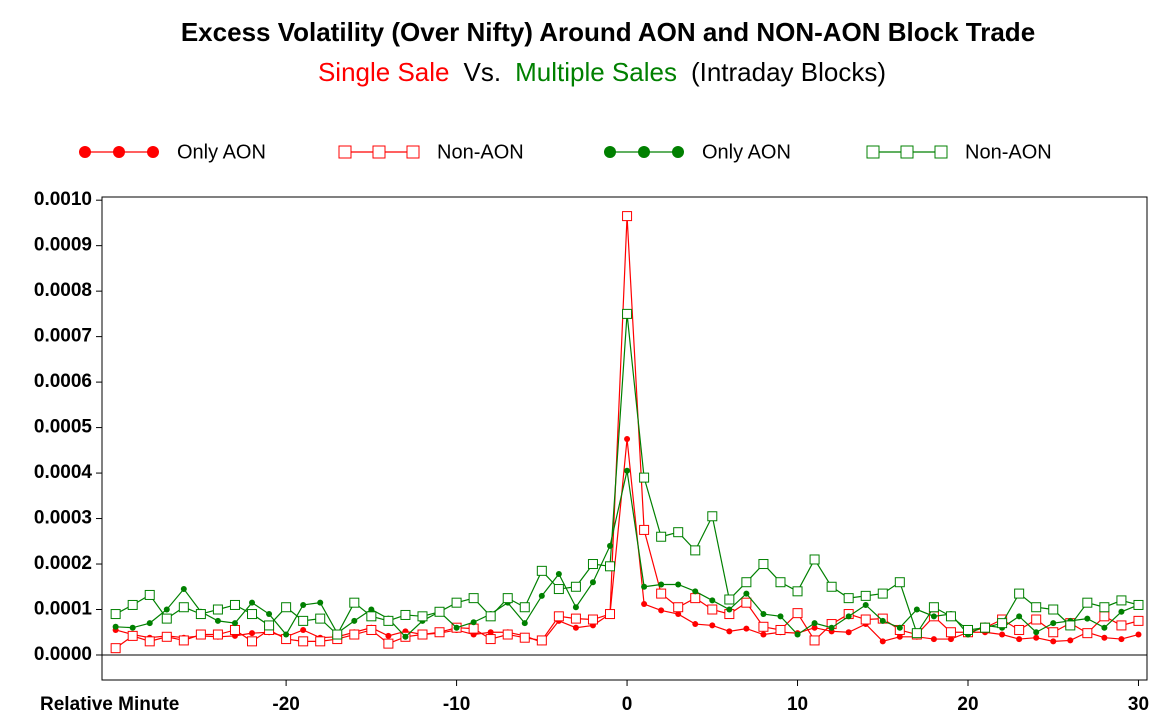 Image resolution: width=1156 pixels, height=725 pixels. Describe the element at coordinates (63, 654) in the screenshot. I see `y-tick-label: 0.0000` at that location.